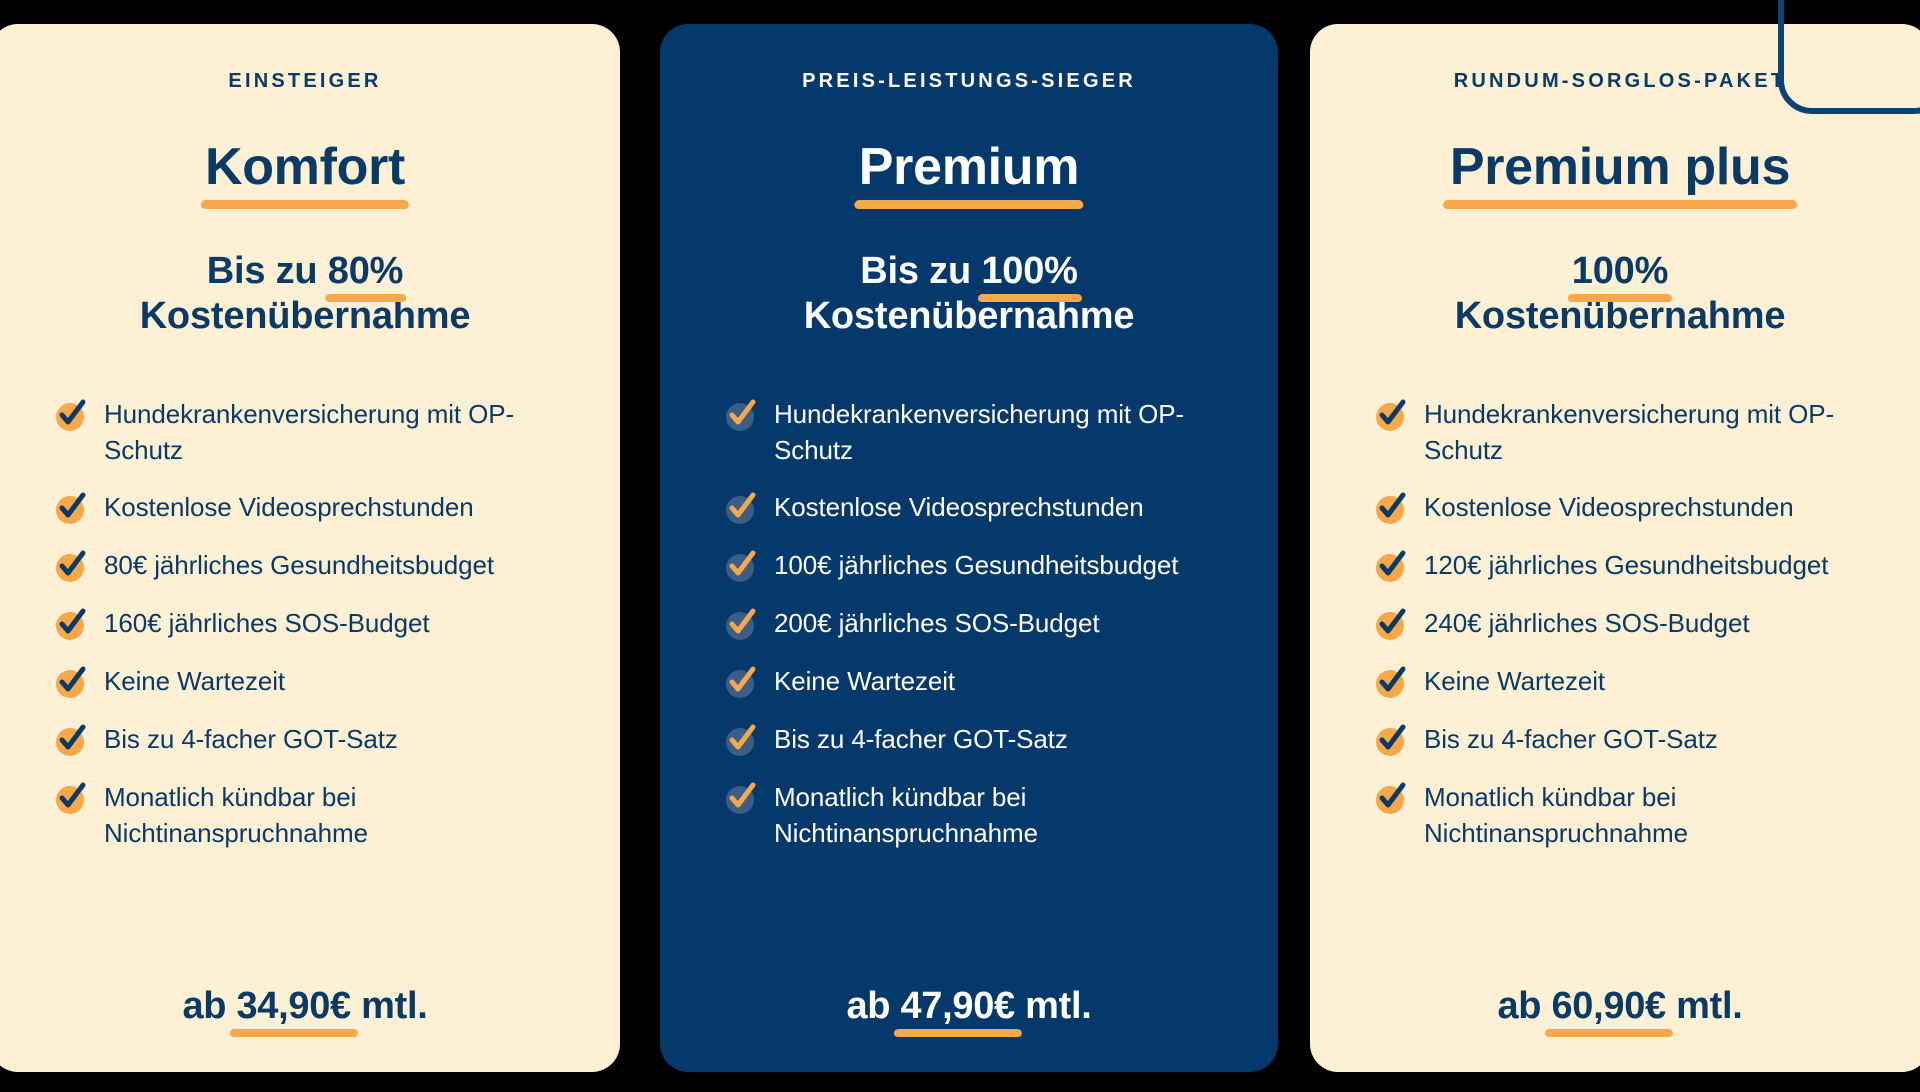  I want to click on feature-item: 80€ jährliches Gesundheitsbudget, so click(317, 566).